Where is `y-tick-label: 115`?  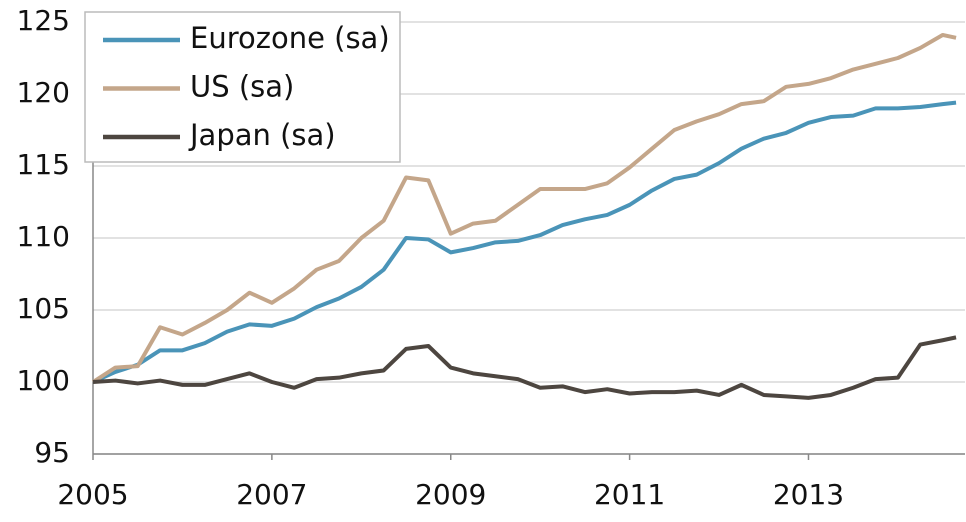
y-tick-label: 115 is located at coordinates (43, 164).